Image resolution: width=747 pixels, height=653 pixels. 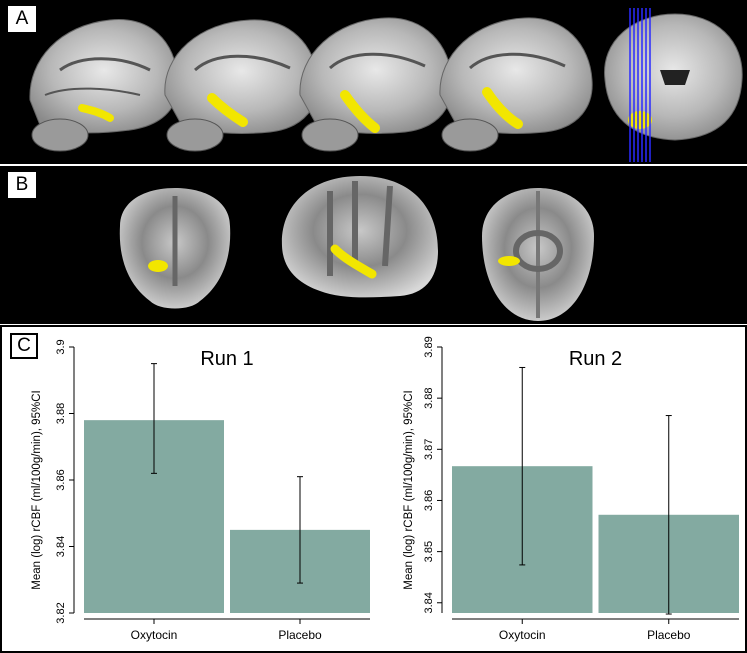 I want to click on panel-a-label: A, so click(x=22, y=19).